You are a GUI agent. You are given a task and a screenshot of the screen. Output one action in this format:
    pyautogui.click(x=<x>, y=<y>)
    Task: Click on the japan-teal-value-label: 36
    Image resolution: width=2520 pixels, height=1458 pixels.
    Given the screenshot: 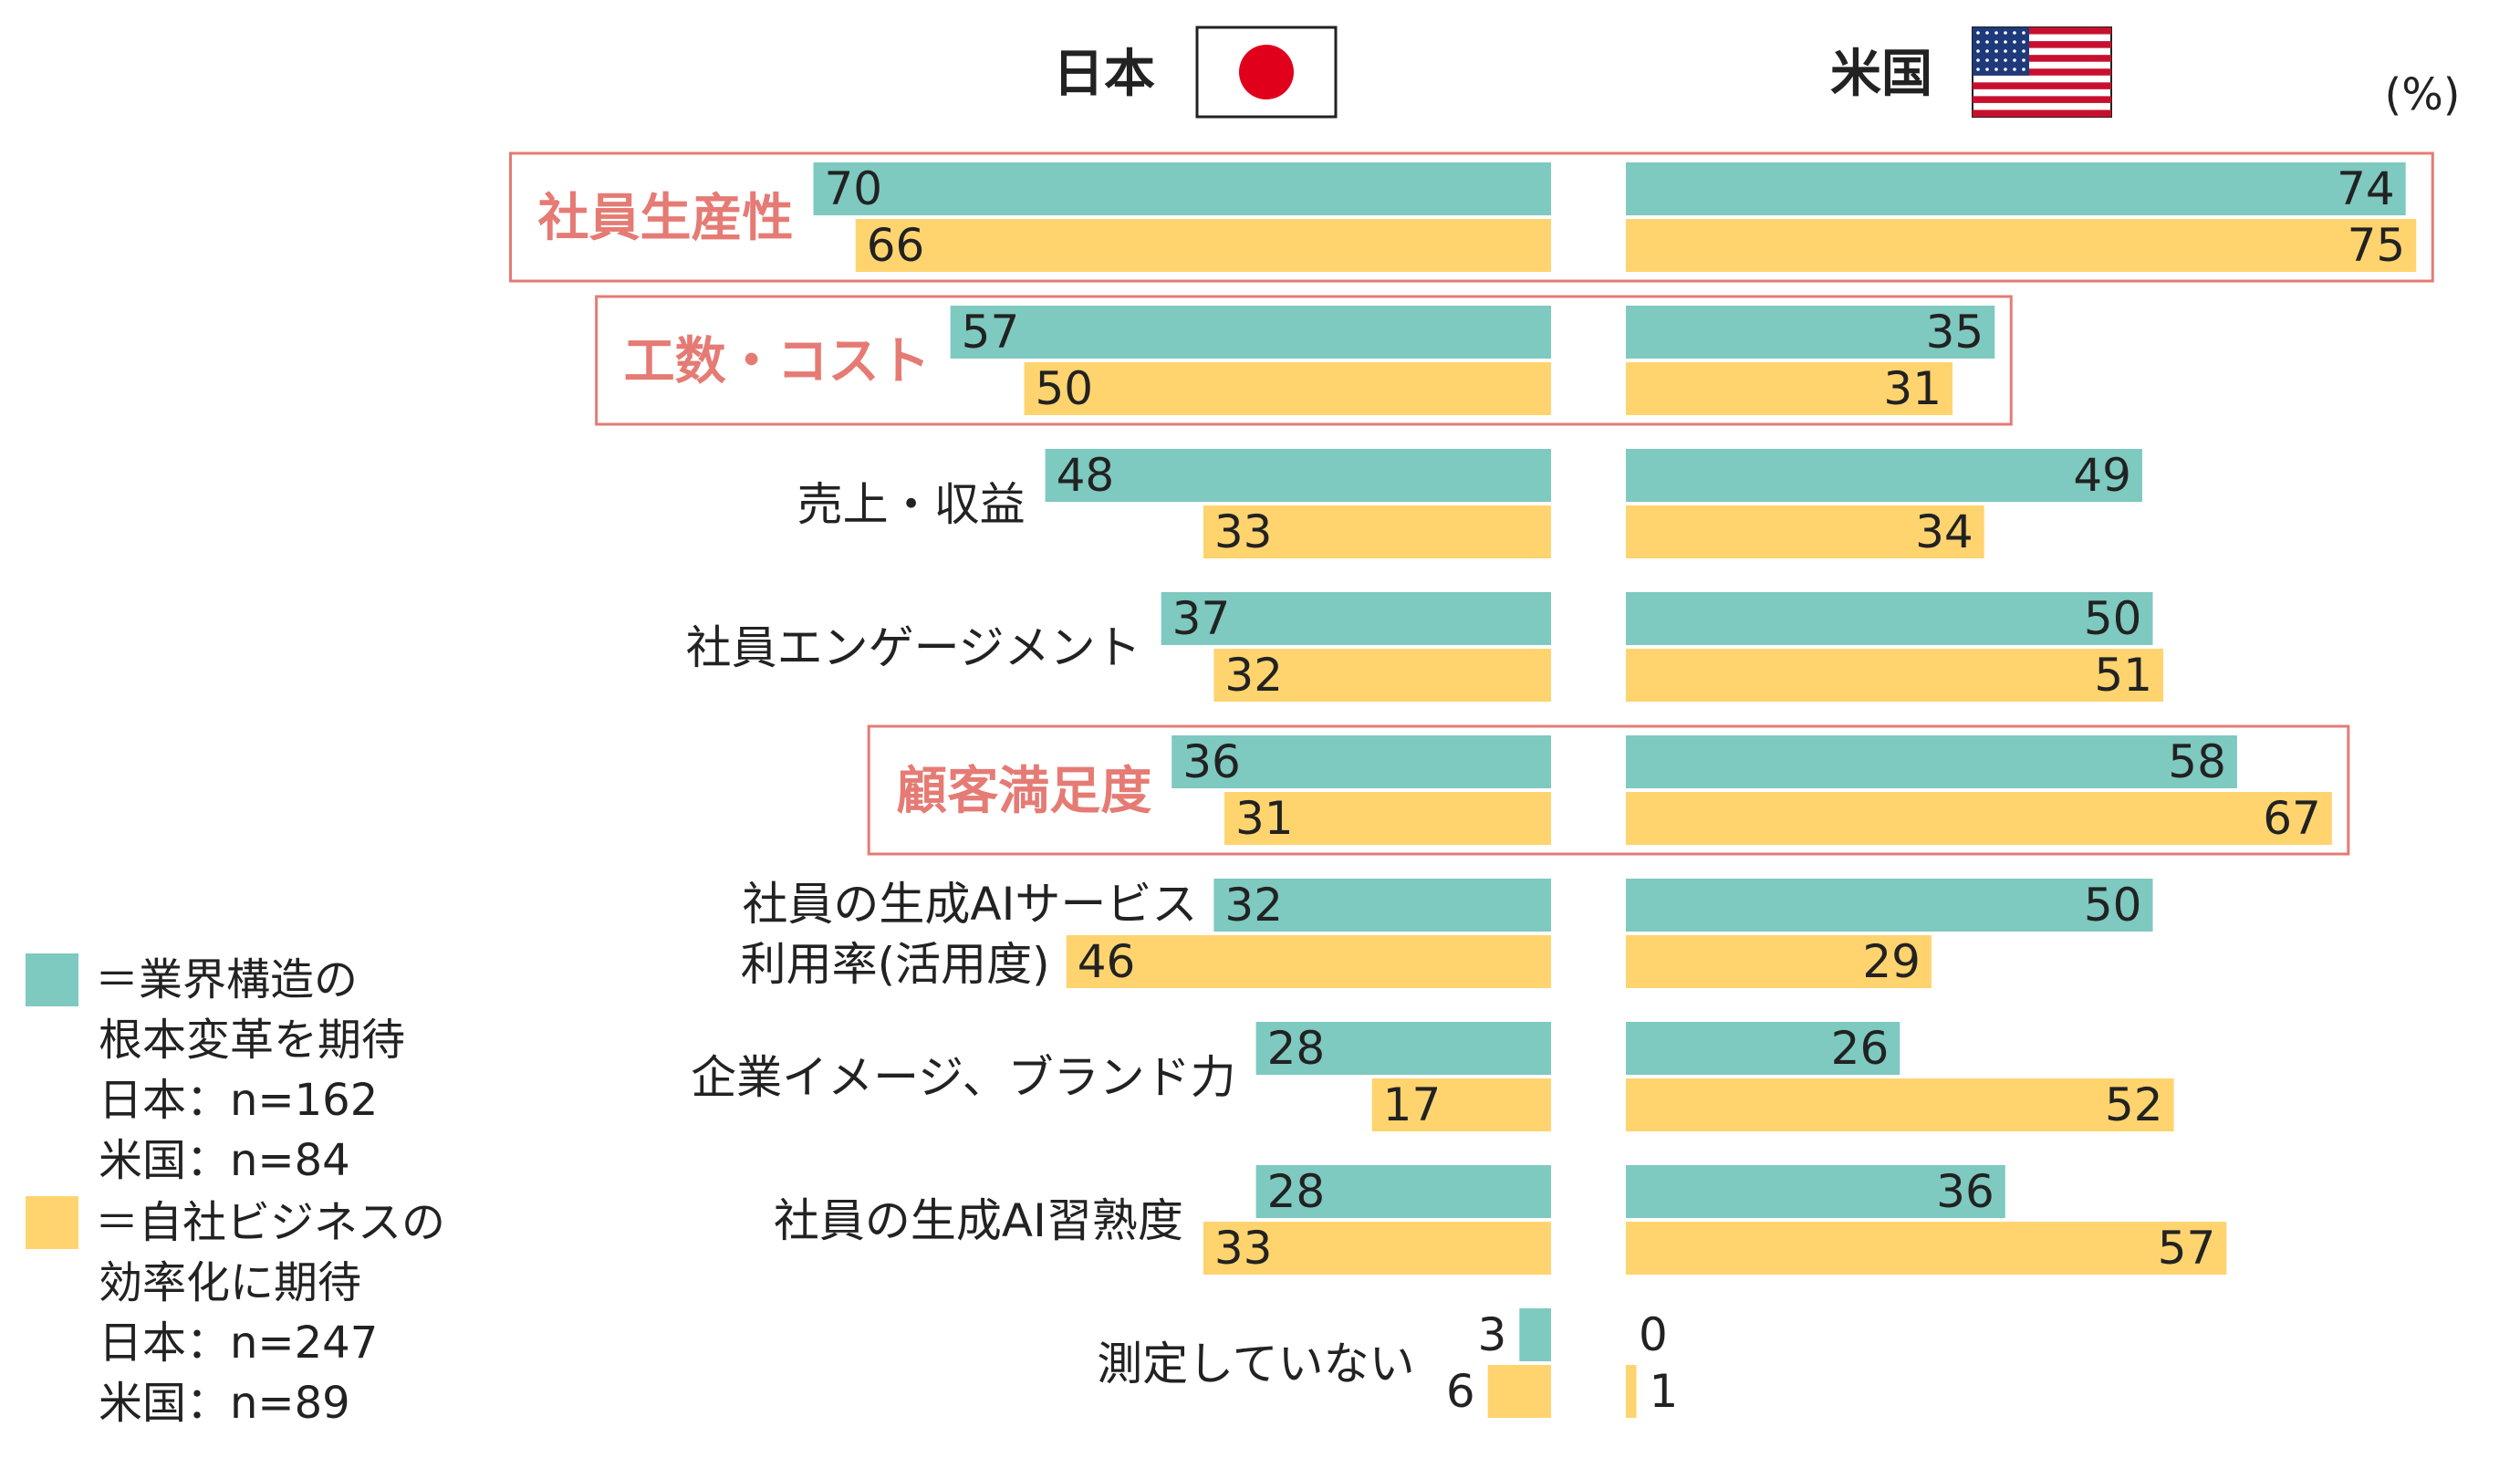 What is the action you would take?
    pyautogui.click(x=1211, y=762)
    